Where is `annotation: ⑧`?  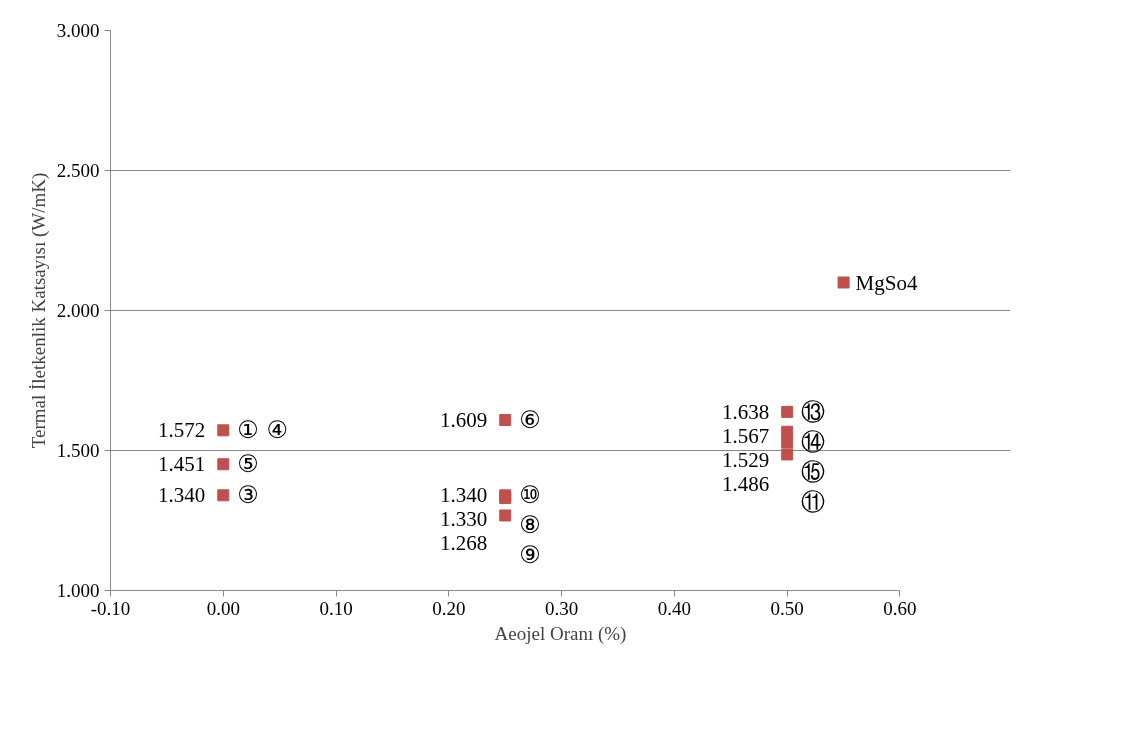 annotation: ⑧ is located at coordinates (530, 525).